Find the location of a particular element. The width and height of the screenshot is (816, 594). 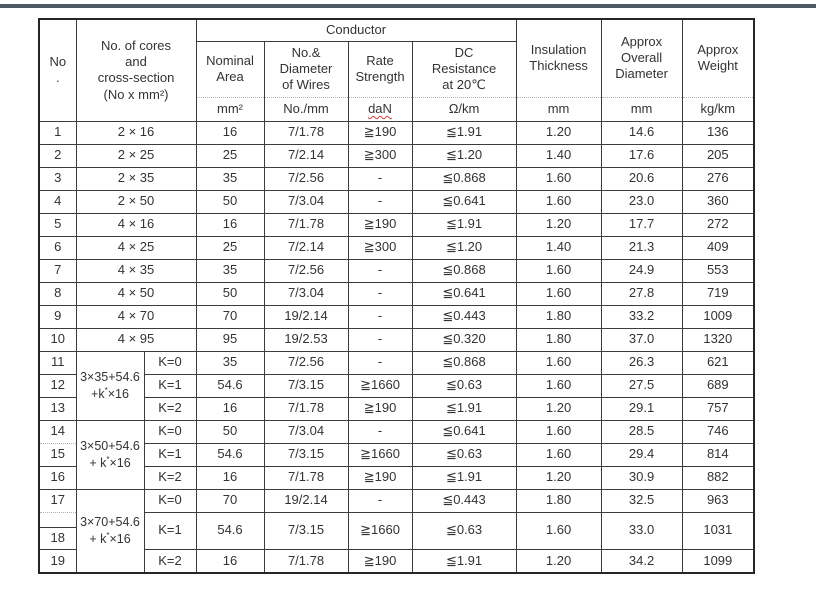

area-cell: 70 is located at coordinates (230, 316).